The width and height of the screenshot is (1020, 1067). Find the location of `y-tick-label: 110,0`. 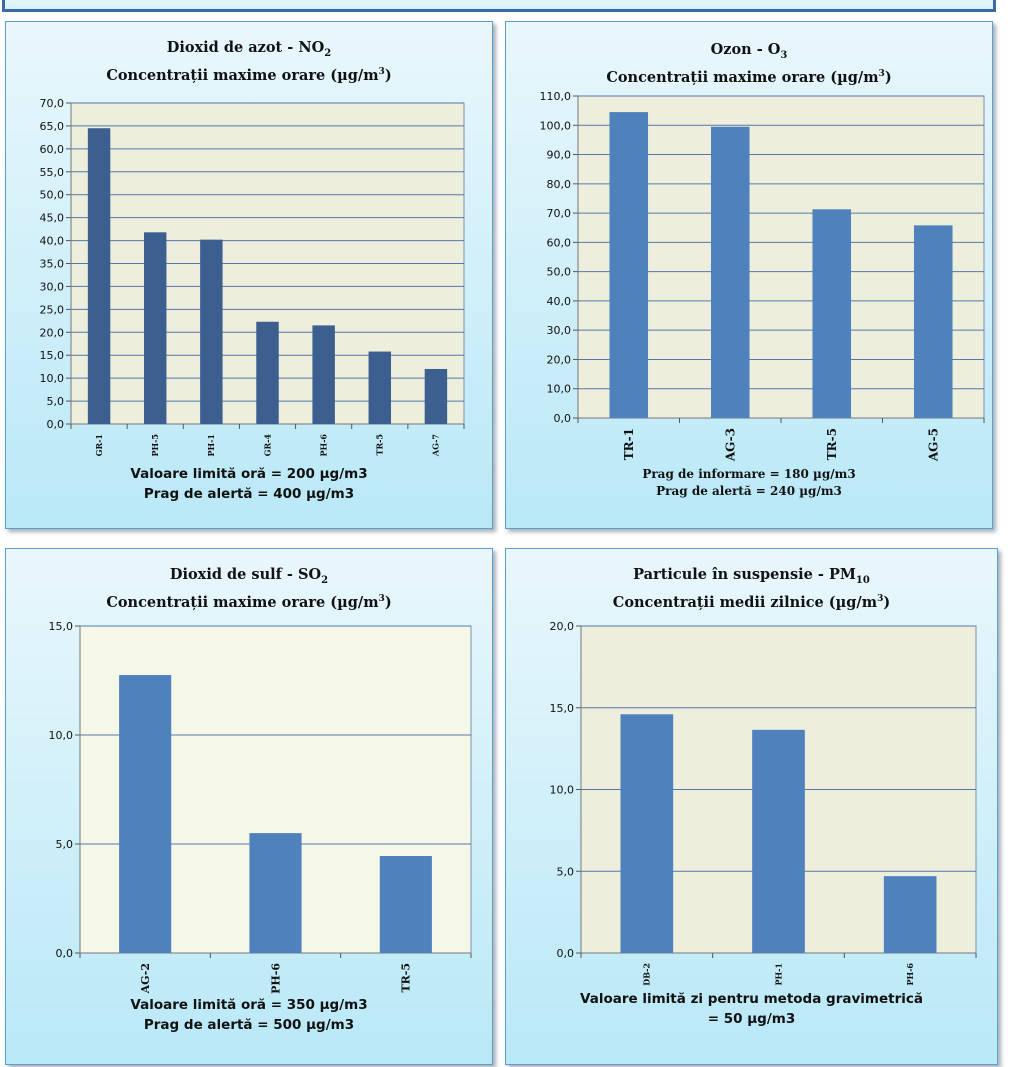

y-tick-label: 110,0 is located at coordinates (556, 96).